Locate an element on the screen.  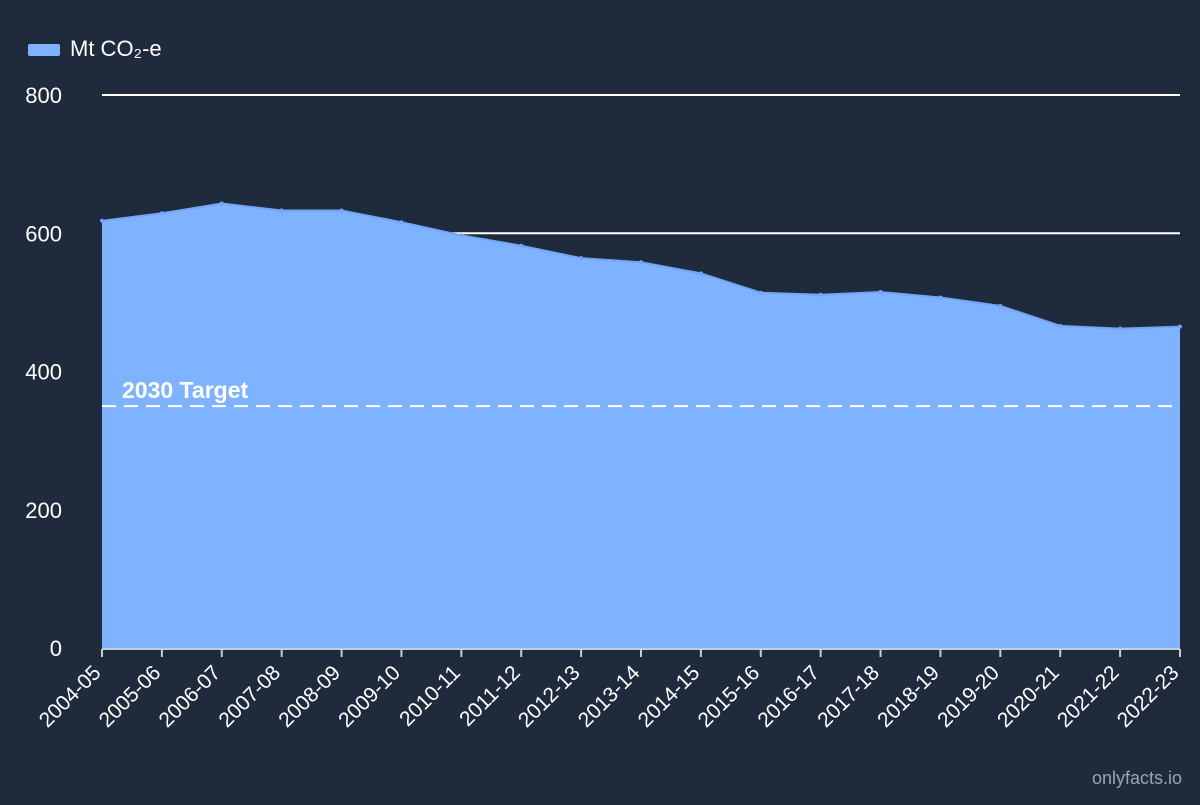
x-tick-label: 2014-15 is located at coordinates (669, 696).